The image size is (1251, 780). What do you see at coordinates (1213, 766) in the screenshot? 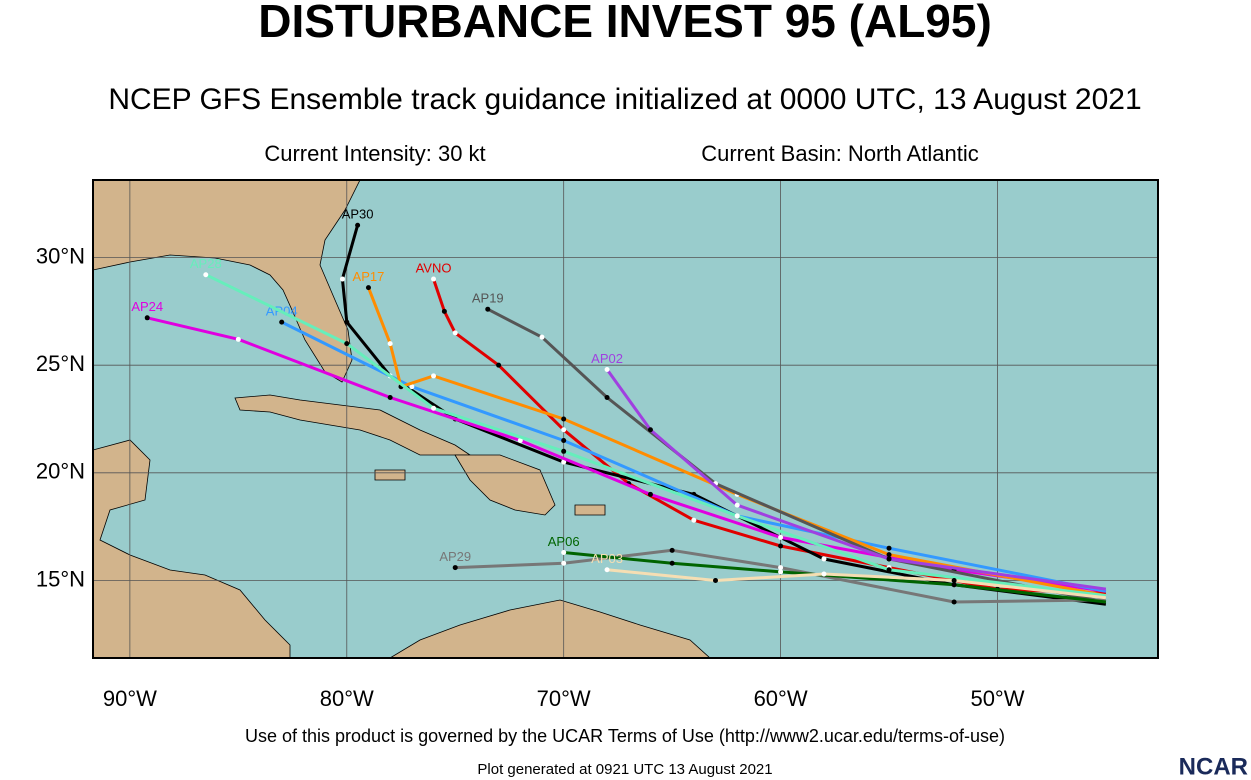
I see `logo: NCAR` at bounding box center [1213, 766].